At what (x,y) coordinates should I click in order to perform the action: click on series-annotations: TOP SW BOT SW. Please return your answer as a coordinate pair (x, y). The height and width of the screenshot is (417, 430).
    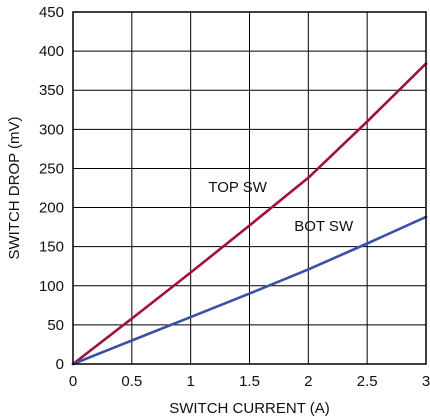
    Looking at the image, I should click on (281, 207).